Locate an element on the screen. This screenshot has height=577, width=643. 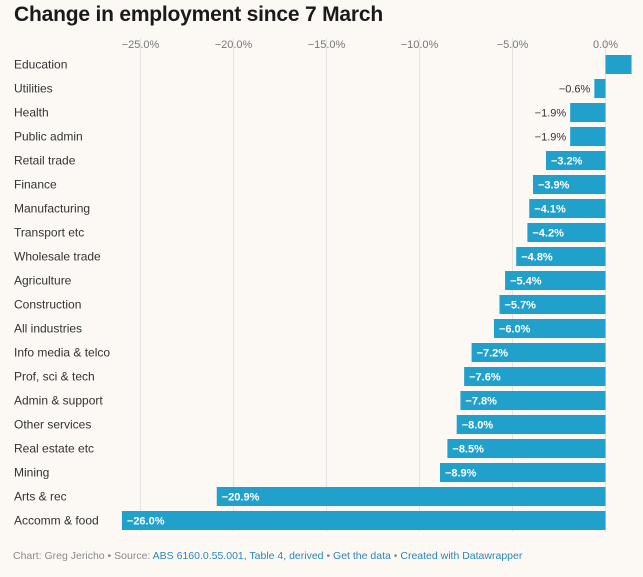
value-label: −0.6% is located at coordinates (575, 90).